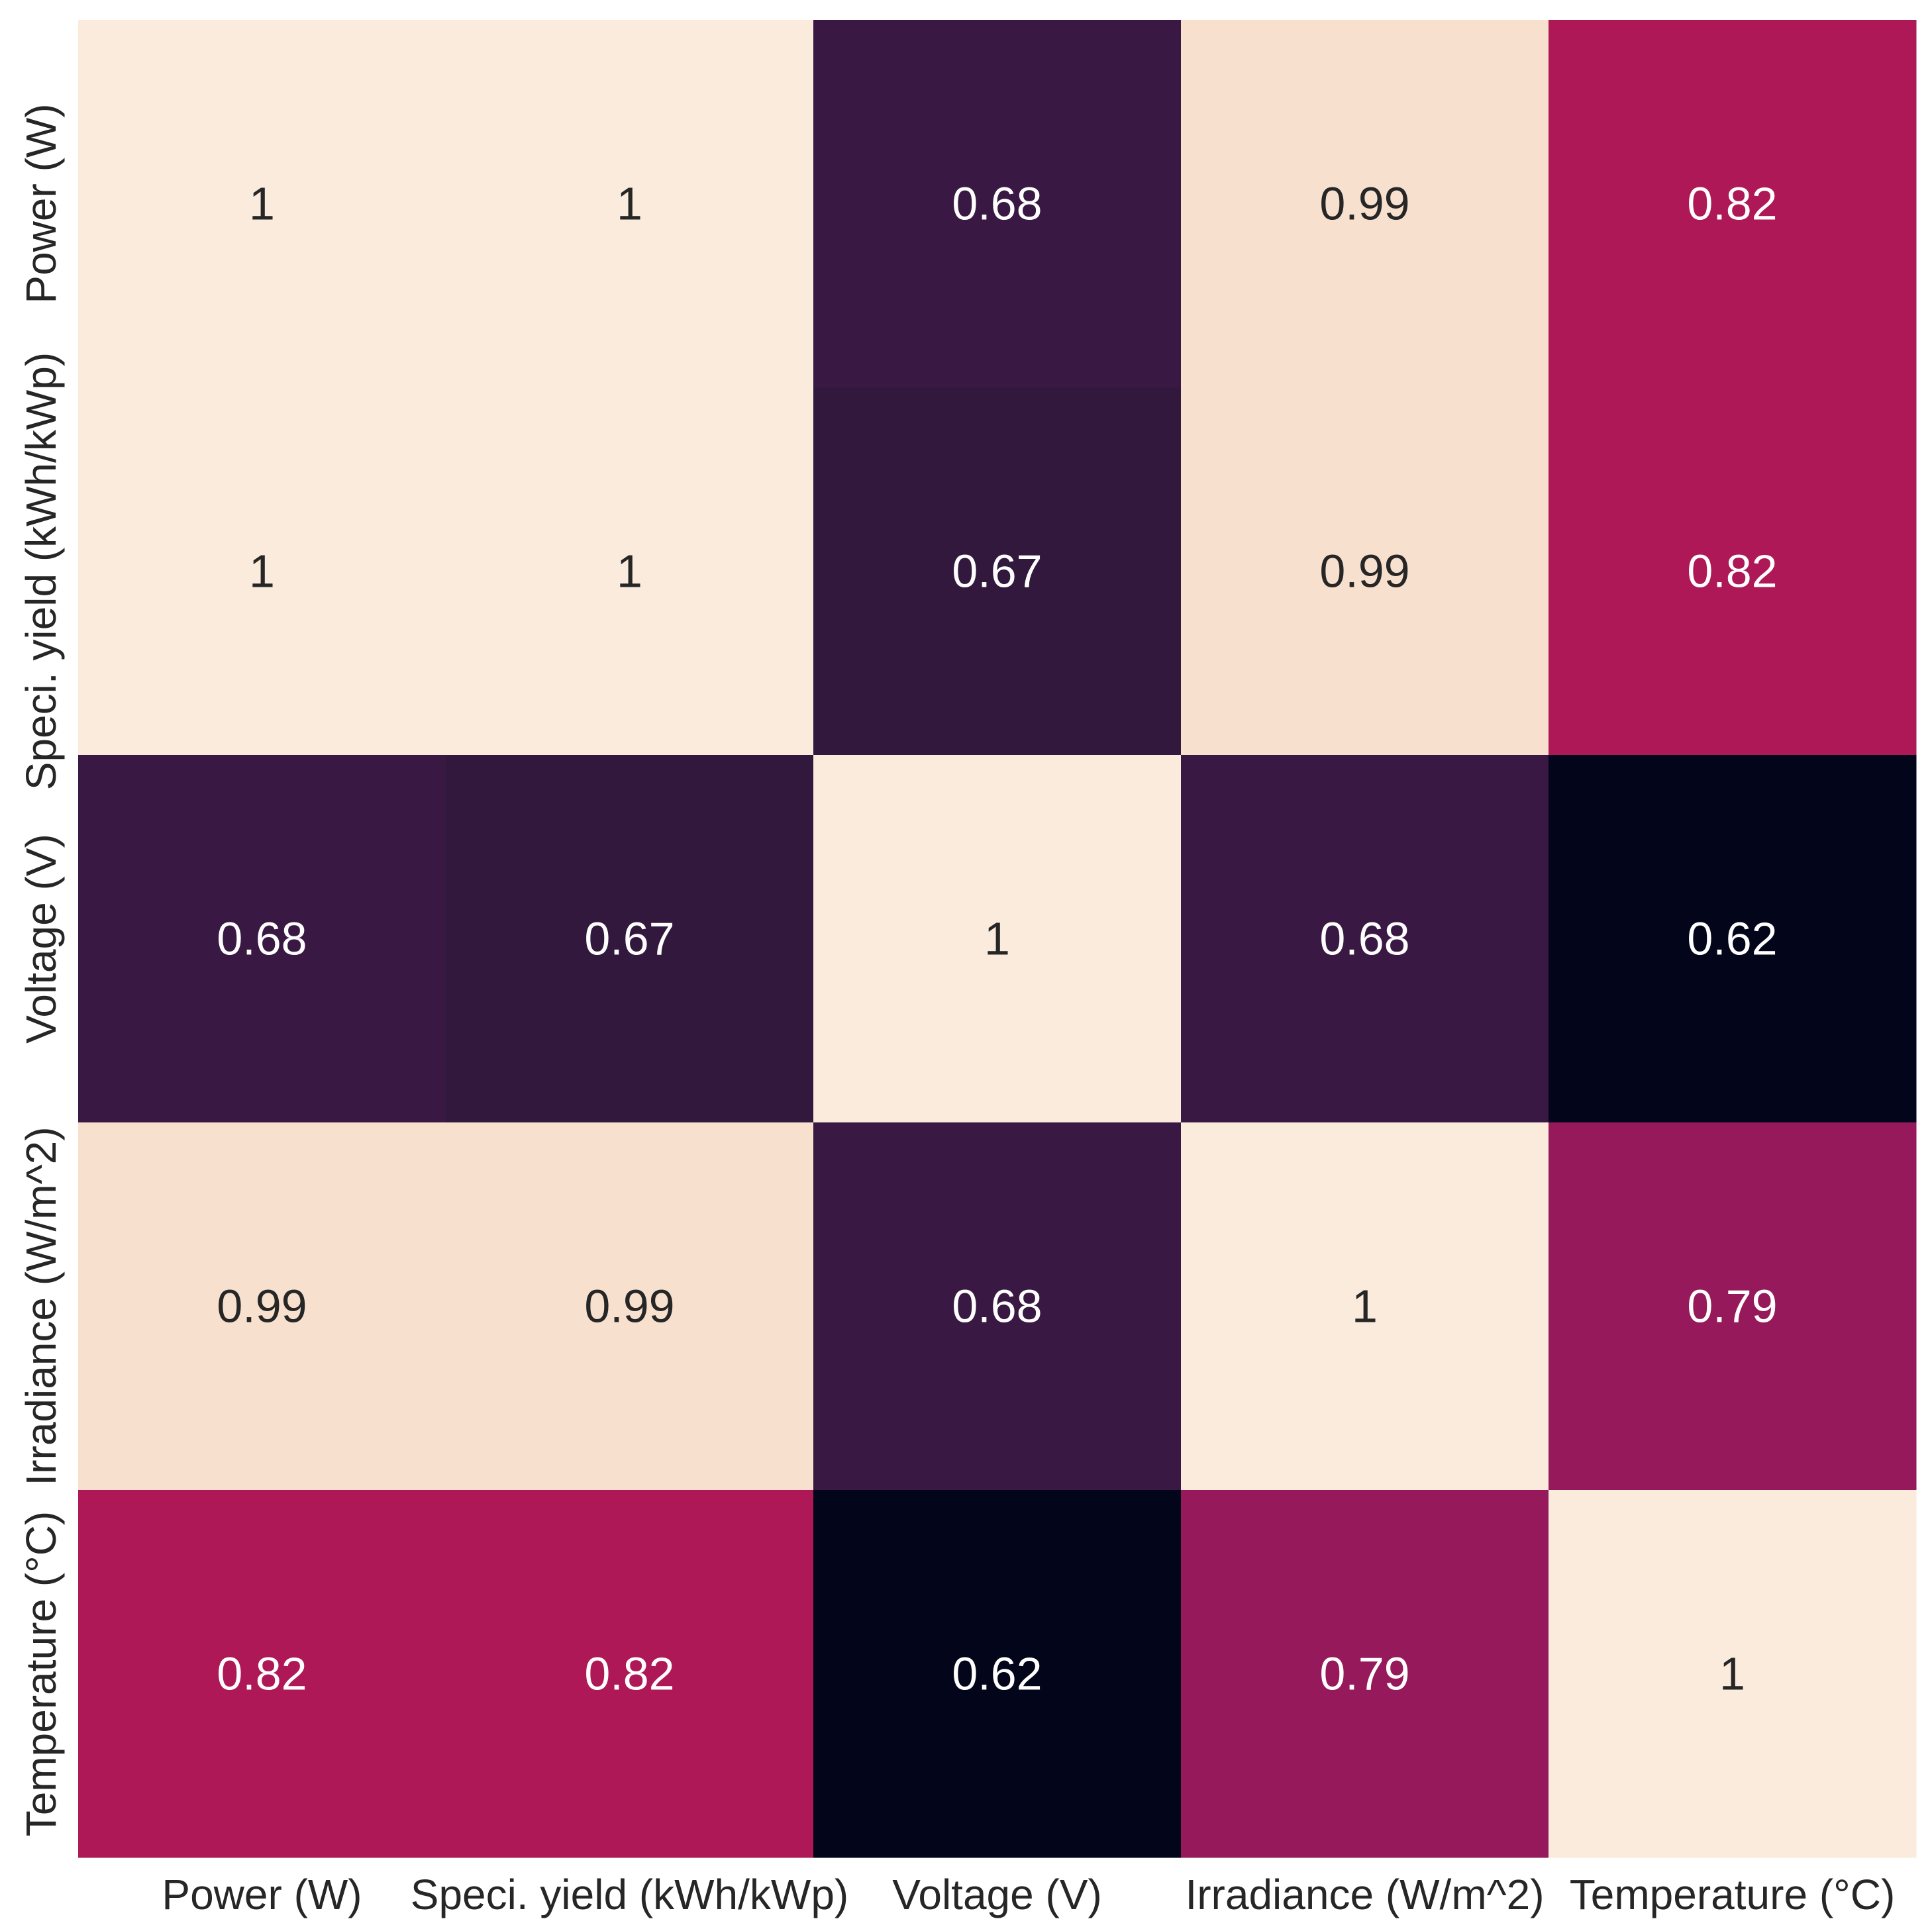 The width and height of the screenshot is (1932, 1929). What do you see at coordinates (41, 1674) in the screenshot?
I see `y-tick-label-4: Temperature (°C)` at bounding box center [41, 1674].